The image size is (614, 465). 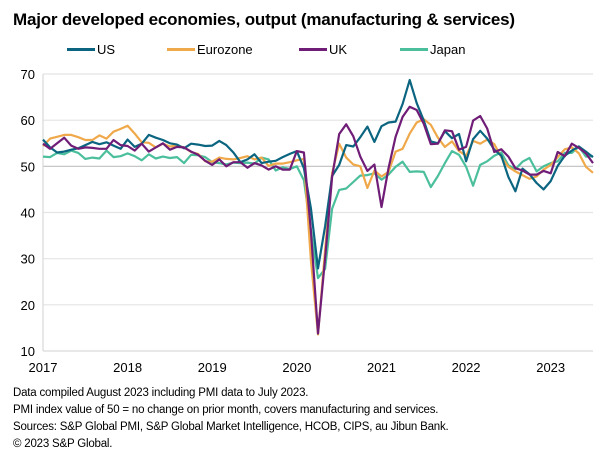 What do you see at coordinates (313, 49) in the screenshot?
I see `legend-swatch-uk` at bounding box center [313, 49].